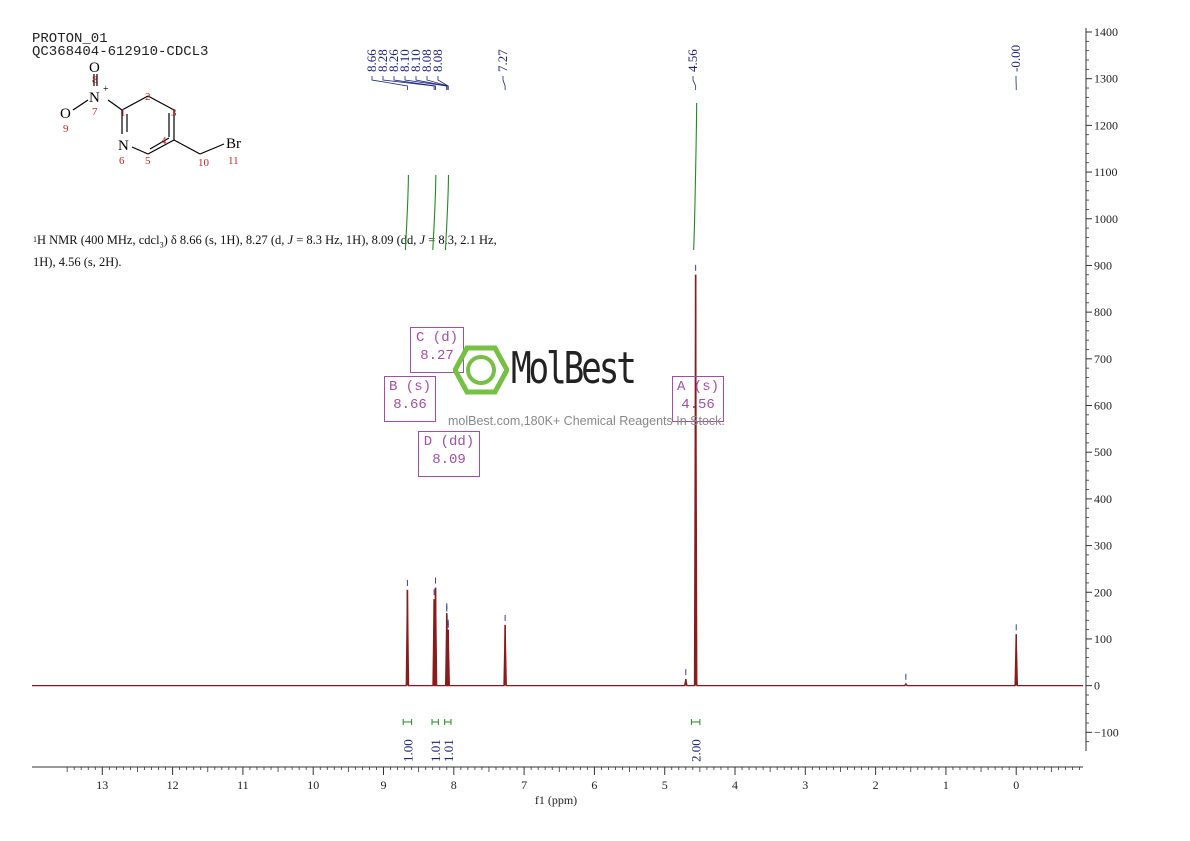  I want to click on peak-label: 8.66, so click(371, 60).